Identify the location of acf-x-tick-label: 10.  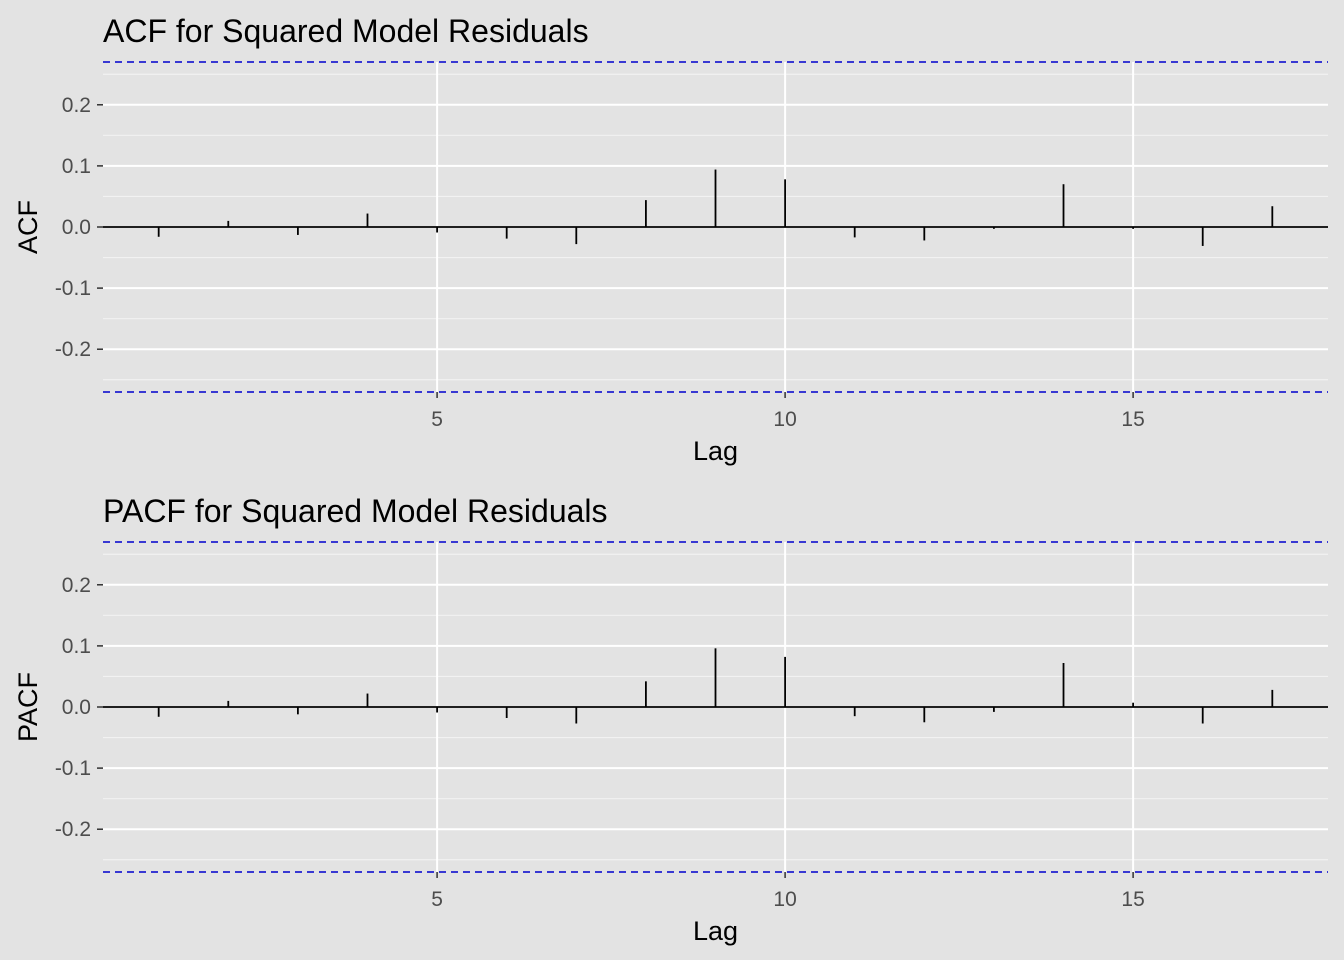
(784, 419).